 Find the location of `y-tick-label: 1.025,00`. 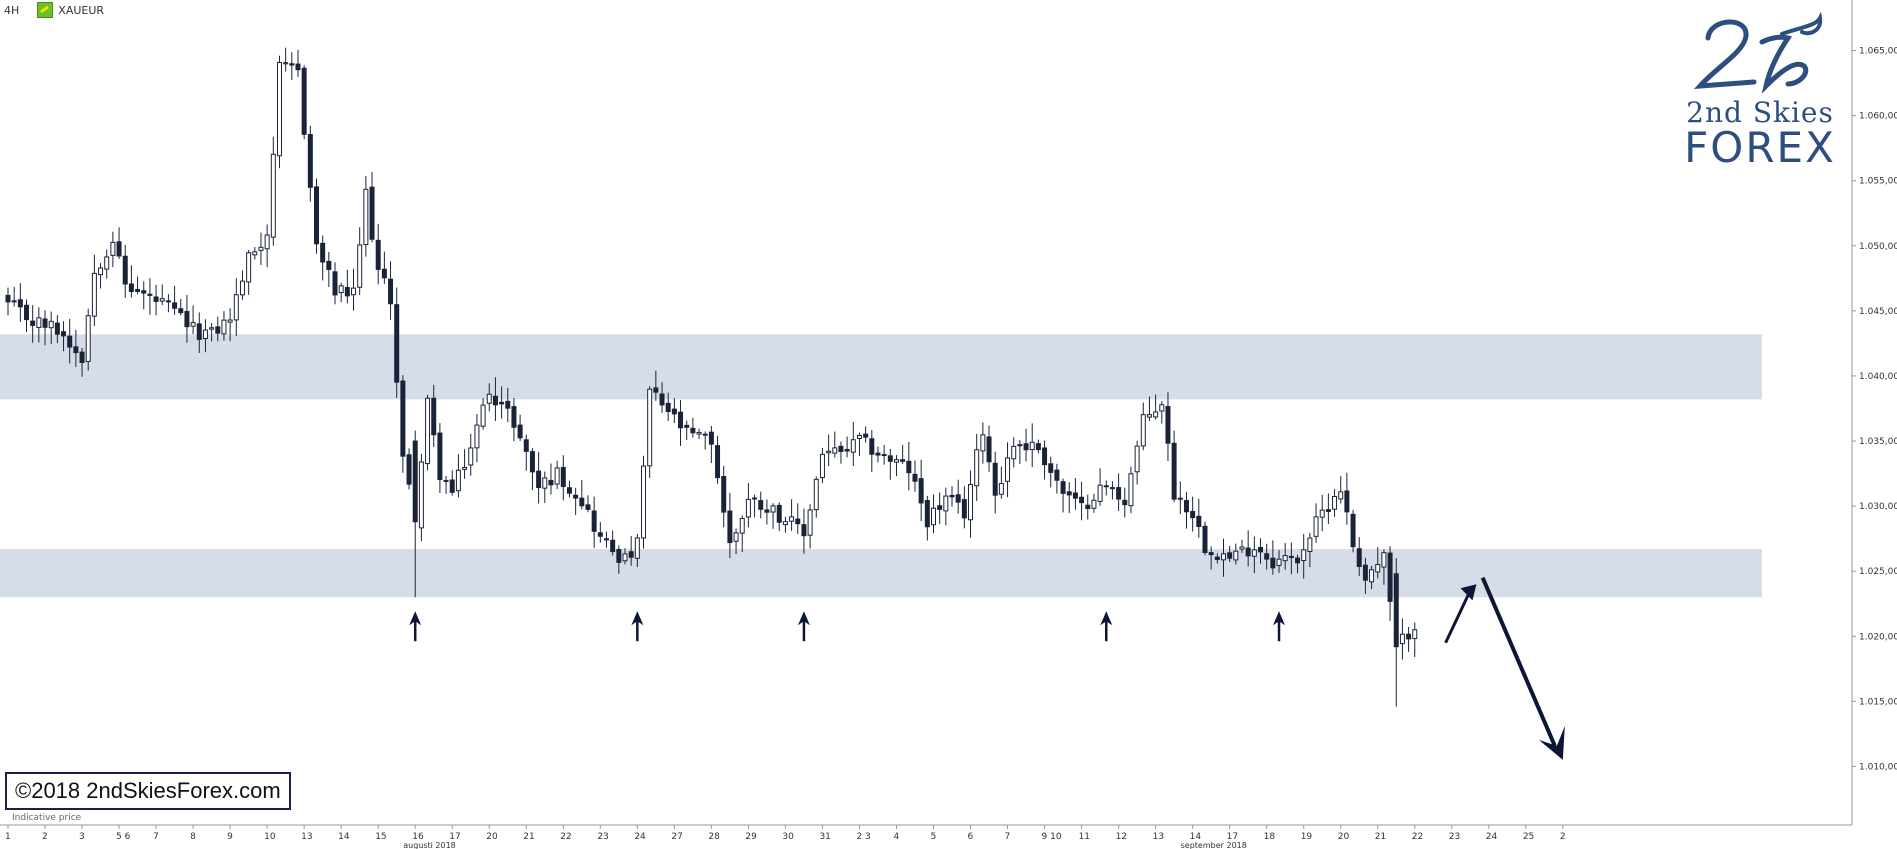

y-tick-label: 1.025,00 is located at coordinates (1878, 572).